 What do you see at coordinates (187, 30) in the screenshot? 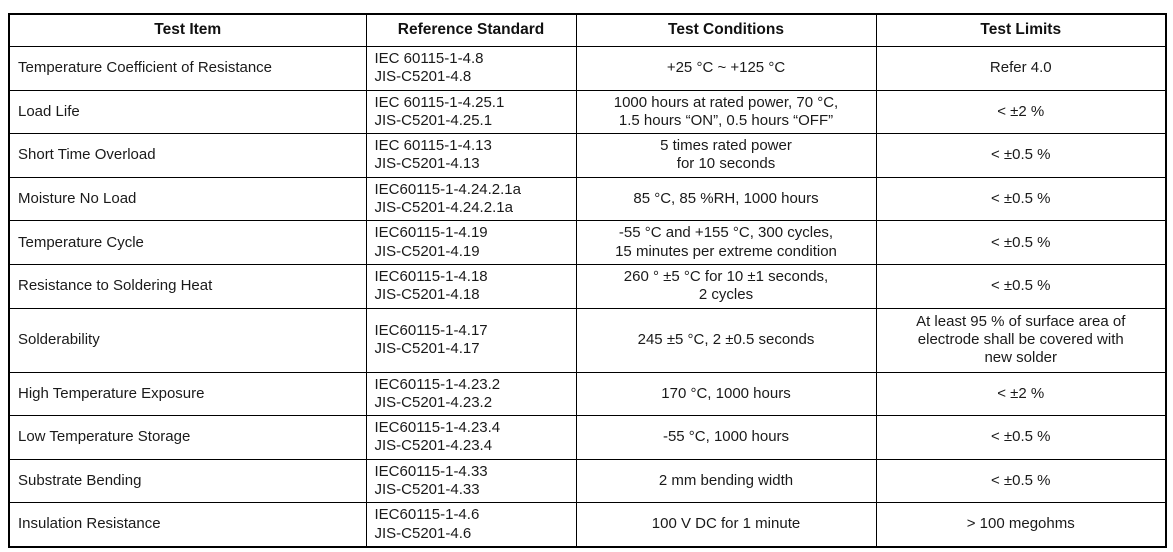
I see `column-header-test-item: Test Item` at bounding box center [187, 30].